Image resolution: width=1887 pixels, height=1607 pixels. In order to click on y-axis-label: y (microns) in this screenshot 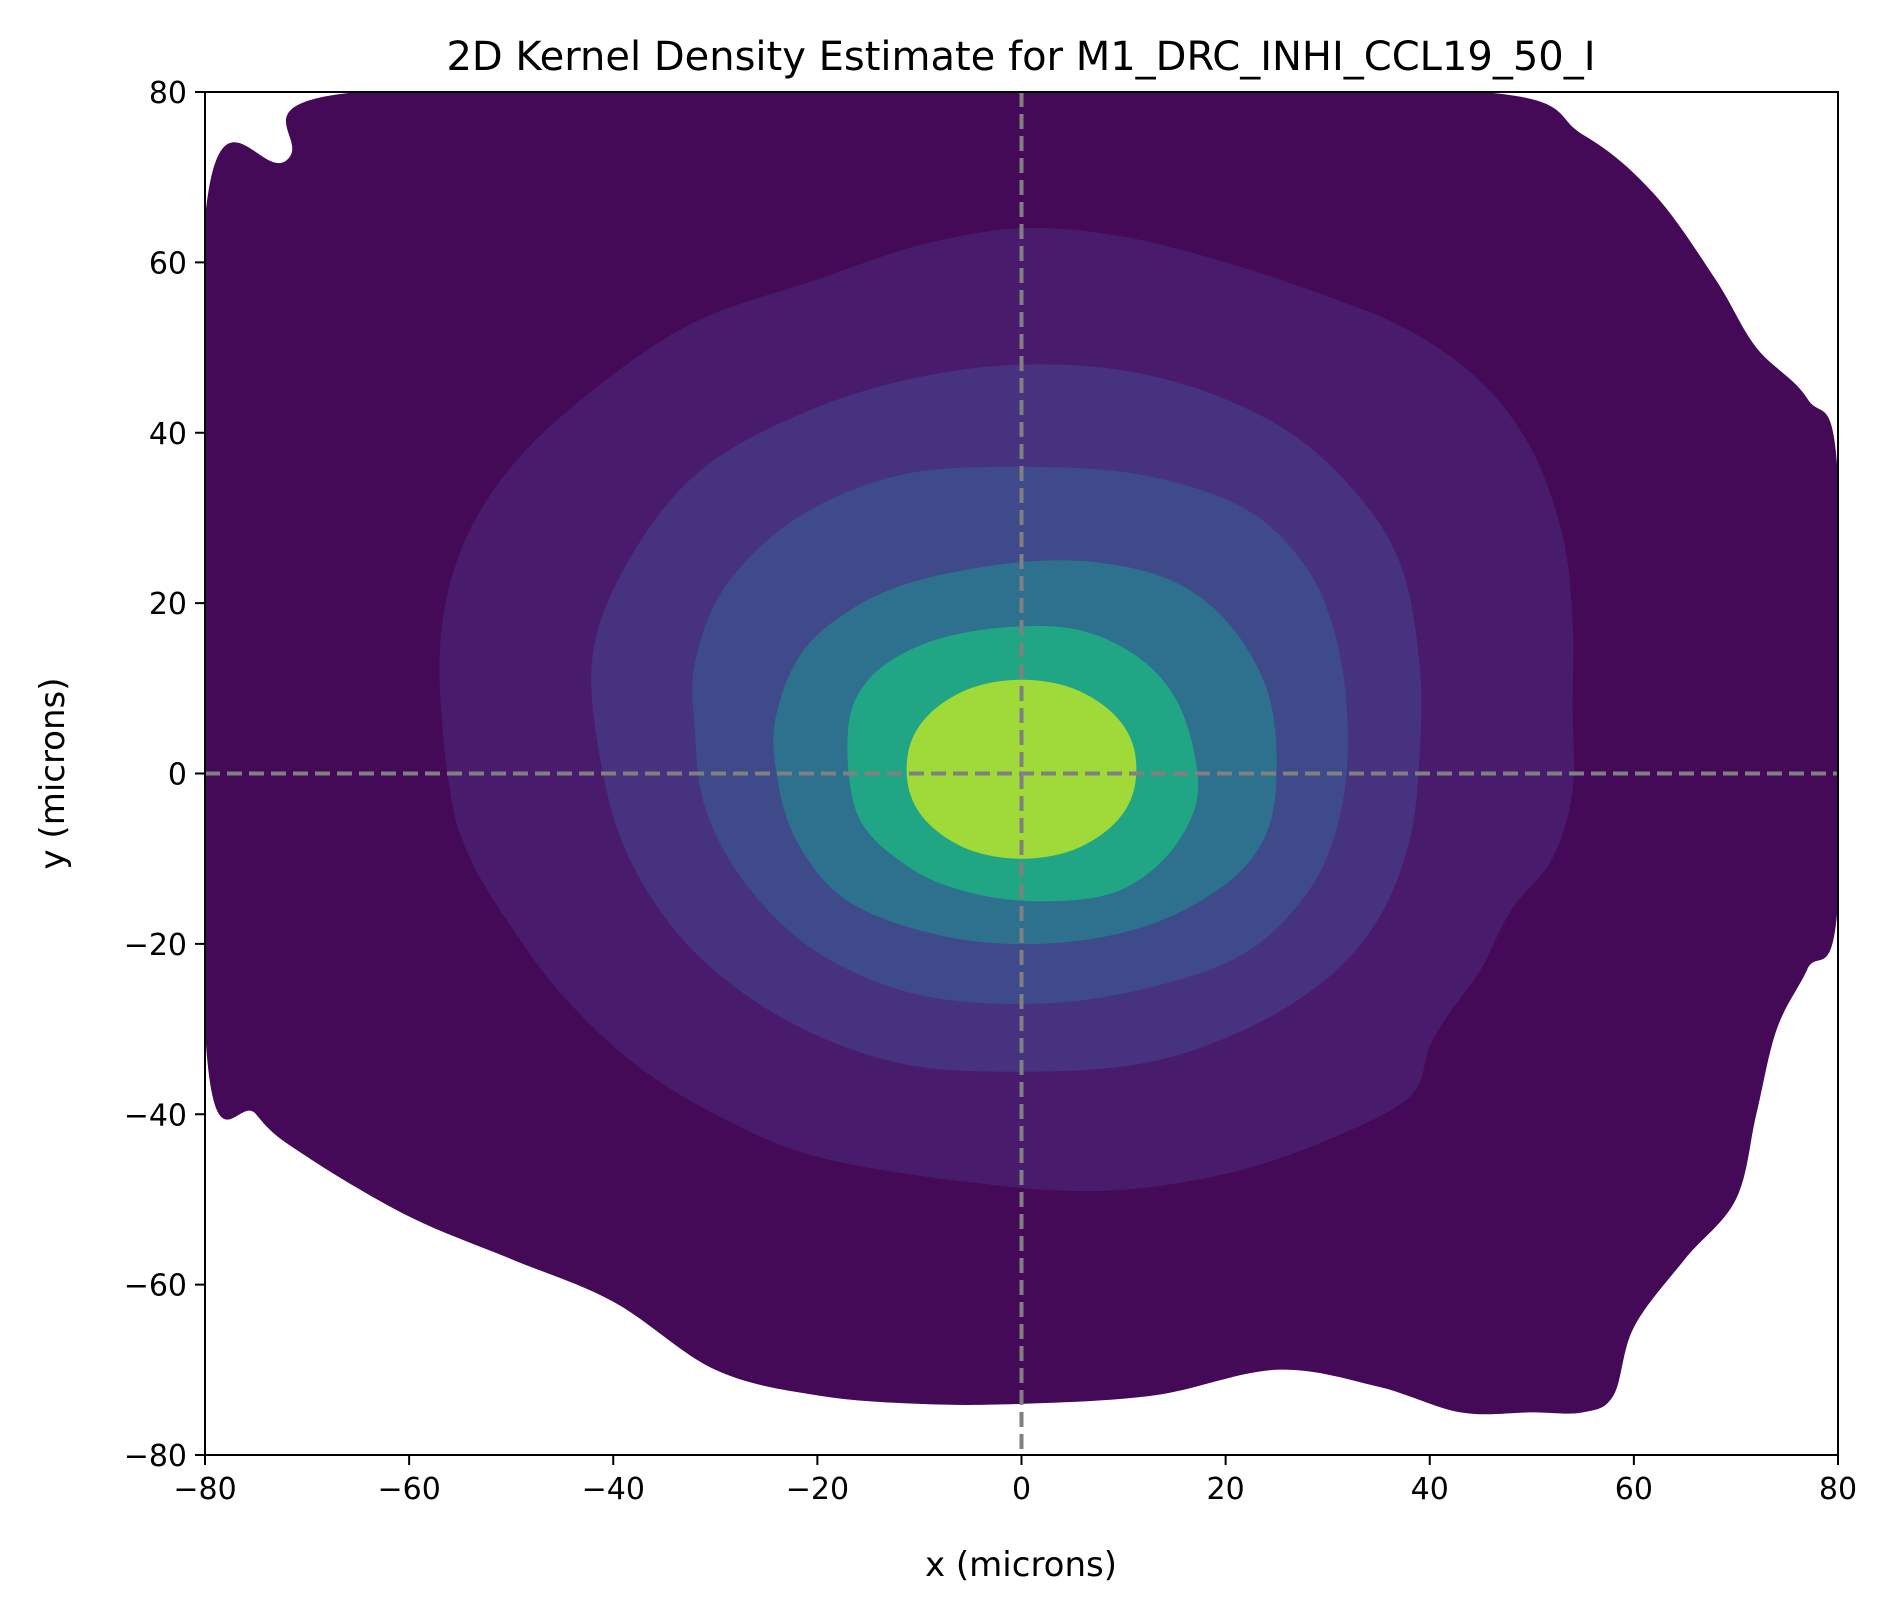, I will do `click(53, 773)`.